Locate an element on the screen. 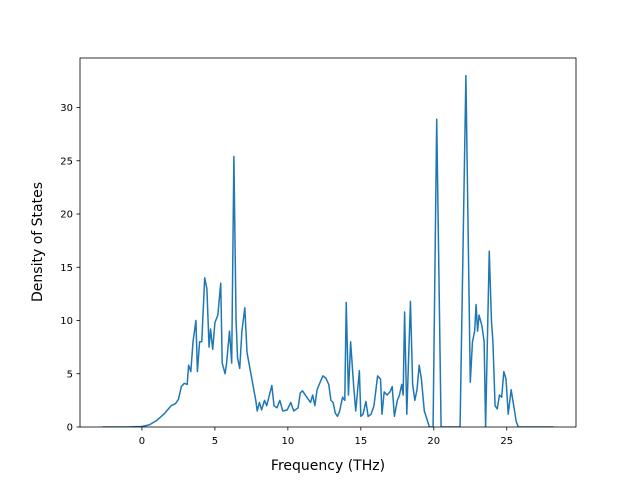 This screenshot has height=480, width=640. y-tick-label: 10 is located at coordinates (66, 321).